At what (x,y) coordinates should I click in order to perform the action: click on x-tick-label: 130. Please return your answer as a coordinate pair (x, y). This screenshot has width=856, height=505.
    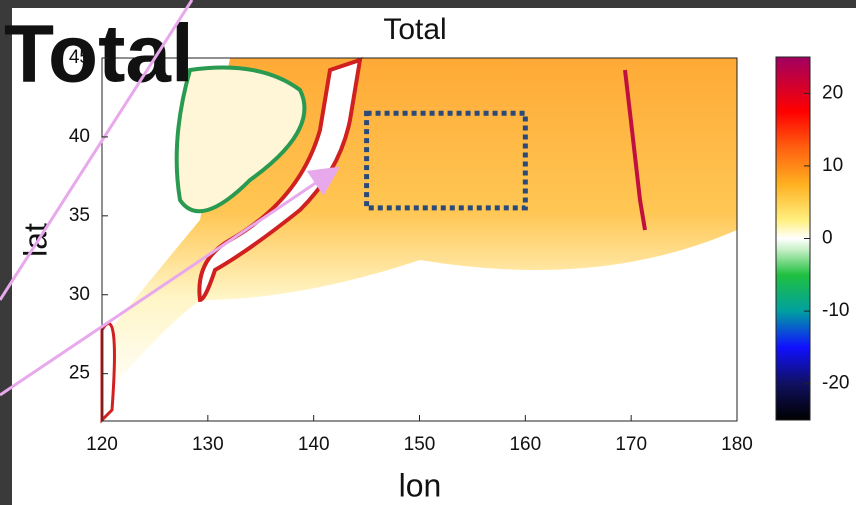
    Looking at the image, I should click on (208, 444).